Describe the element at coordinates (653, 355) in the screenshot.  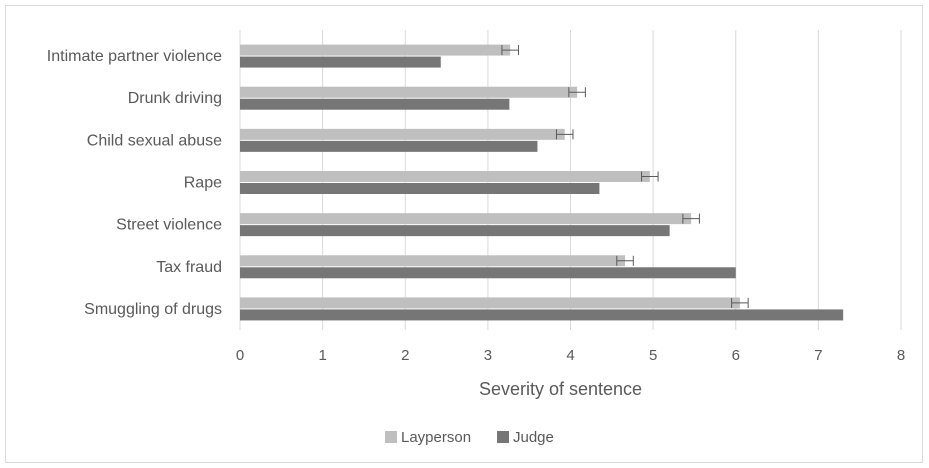
I see `x-tick-label: 5` at that location.